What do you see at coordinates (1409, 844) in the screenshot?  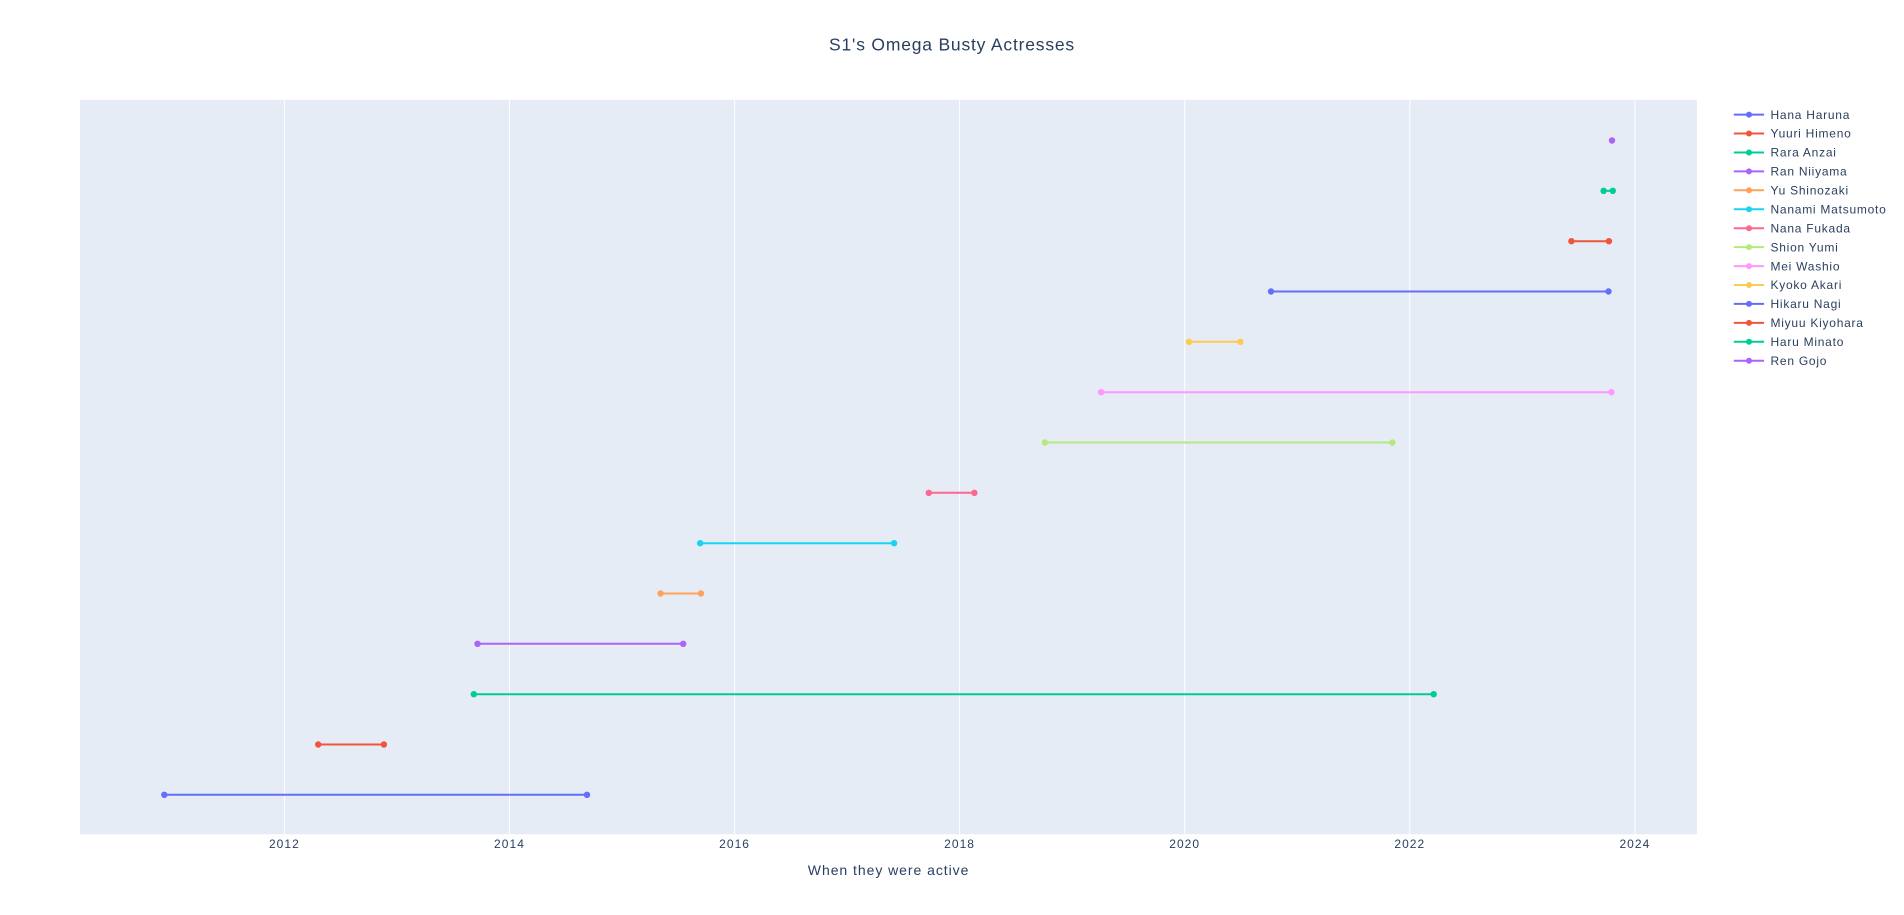 I see `svg-text: 2022` at bounding box center [1409, 844].